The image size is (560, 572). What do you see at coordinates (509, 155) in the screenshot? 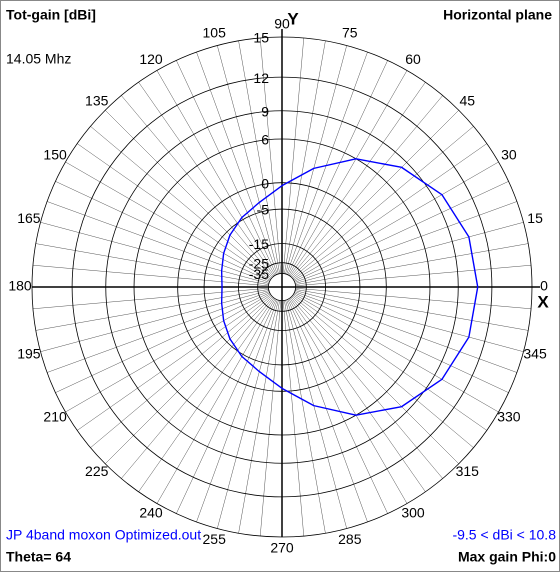
I see `theta-tick-label: 30` at bounding box center [509, 155].